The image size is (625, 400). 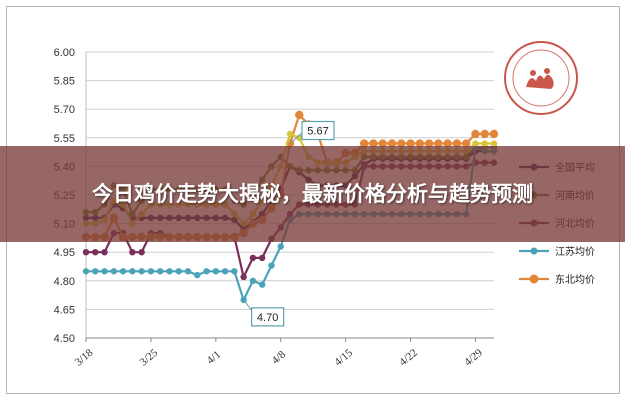 I want to click on x-tick-label: 3/25, so click(x=149, y=358).